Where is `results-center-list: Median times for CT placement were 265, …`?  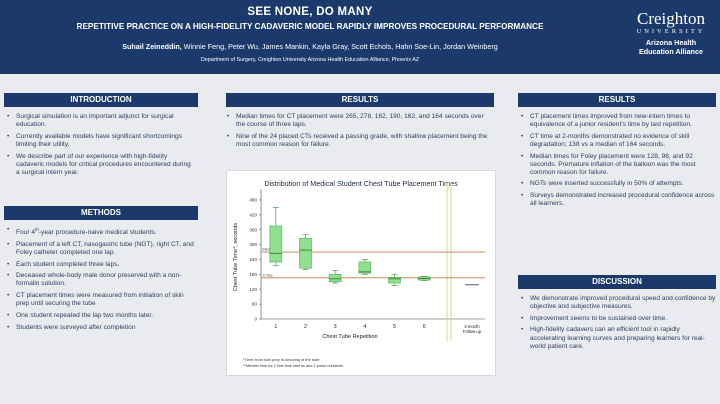 results-center-list: Median times for CT placement were 265, … is located at coordinates (359, 133).